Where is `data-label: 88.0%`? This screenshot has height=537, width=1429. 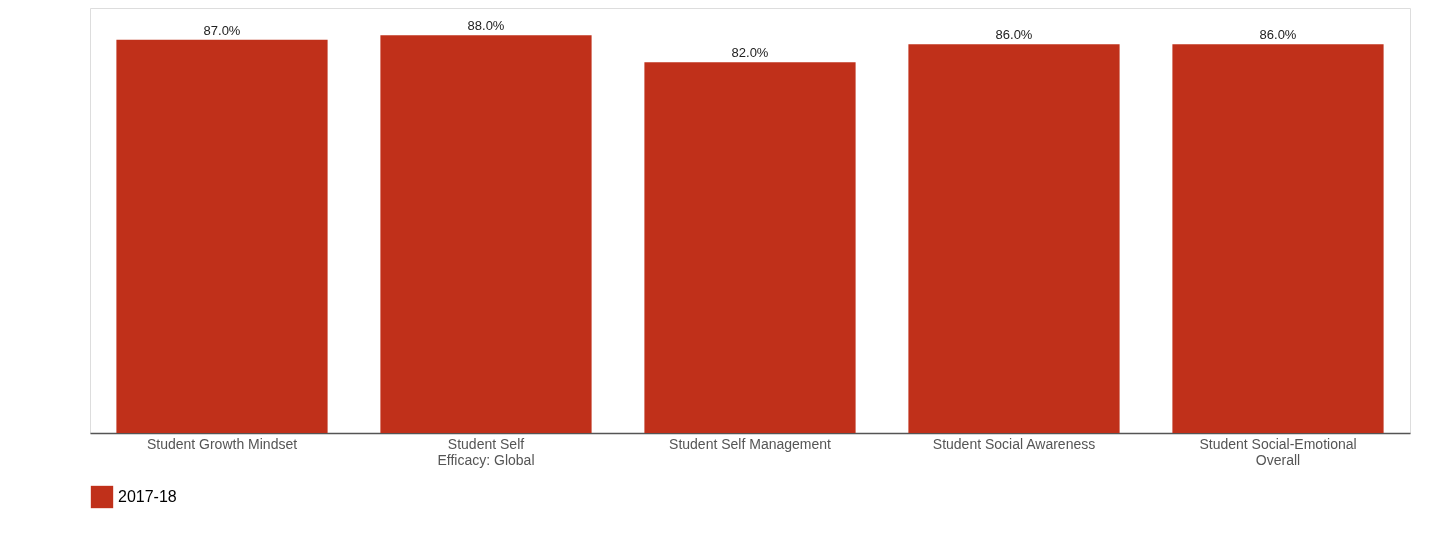
data-label: 88.0% is located at coordinates (486, 26).